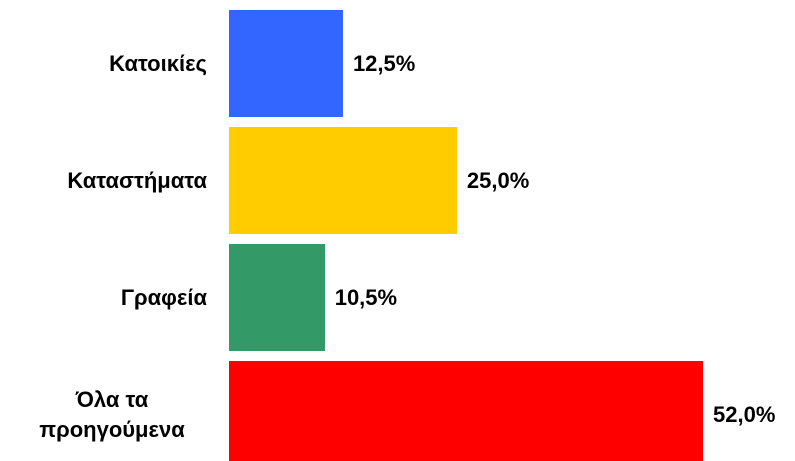 The height and width of the screenshot is (461, 795). Describe the element at coordinates (103, 63) in the screenshot. I see `category-label-box: Κατοικίες` at that location.